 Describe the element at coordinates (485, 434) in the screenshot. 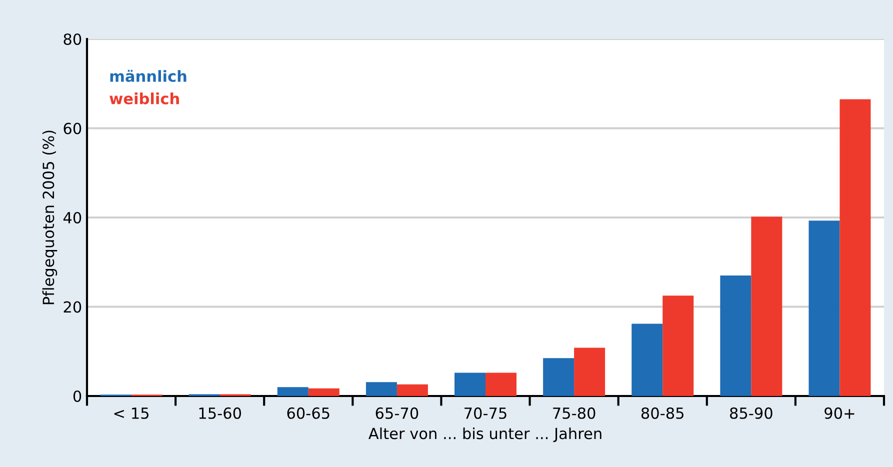

I see `x-axis-title: Alter von ... bis unter ... Jahren` at that location.